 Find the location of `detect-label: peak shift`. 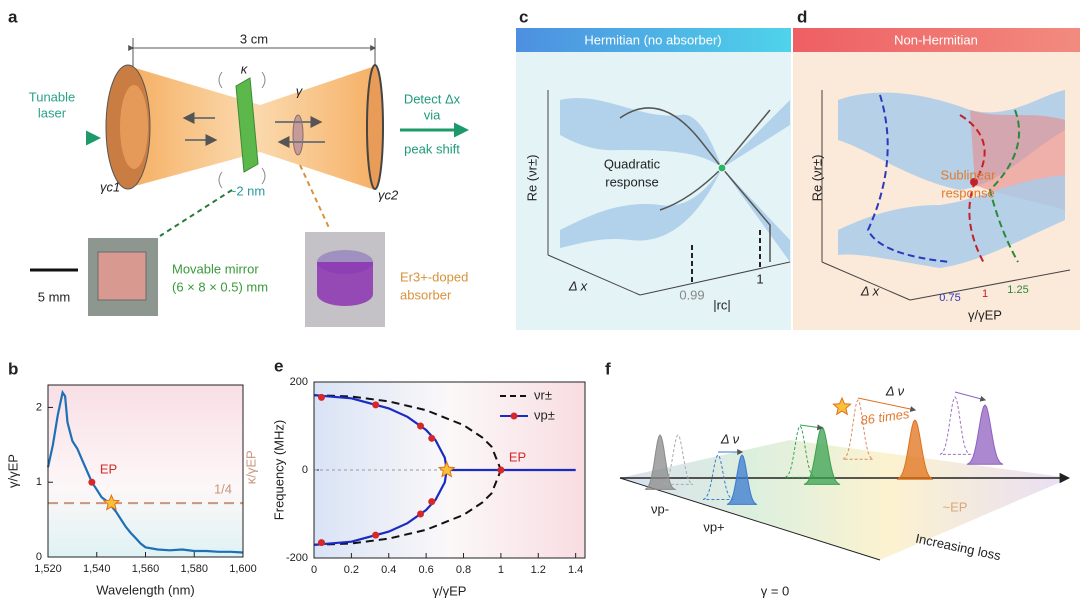

detect-label: peak shift is located at coordinates (432, 148).